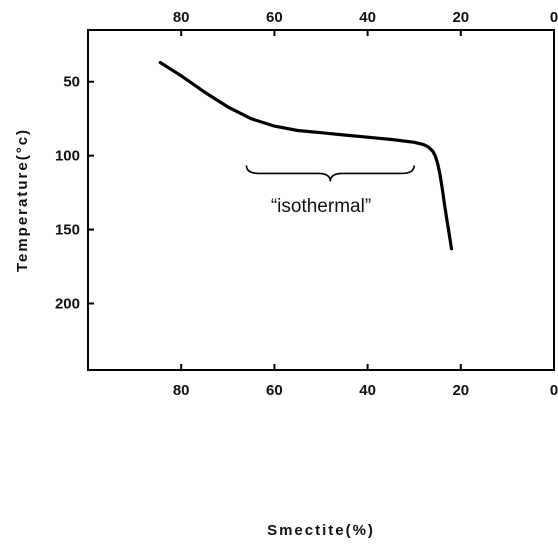 Image resolution: width=558 pixels, height=544 pixels. I want to click on x-tick-label-top-20: 20, so click(460, 17).